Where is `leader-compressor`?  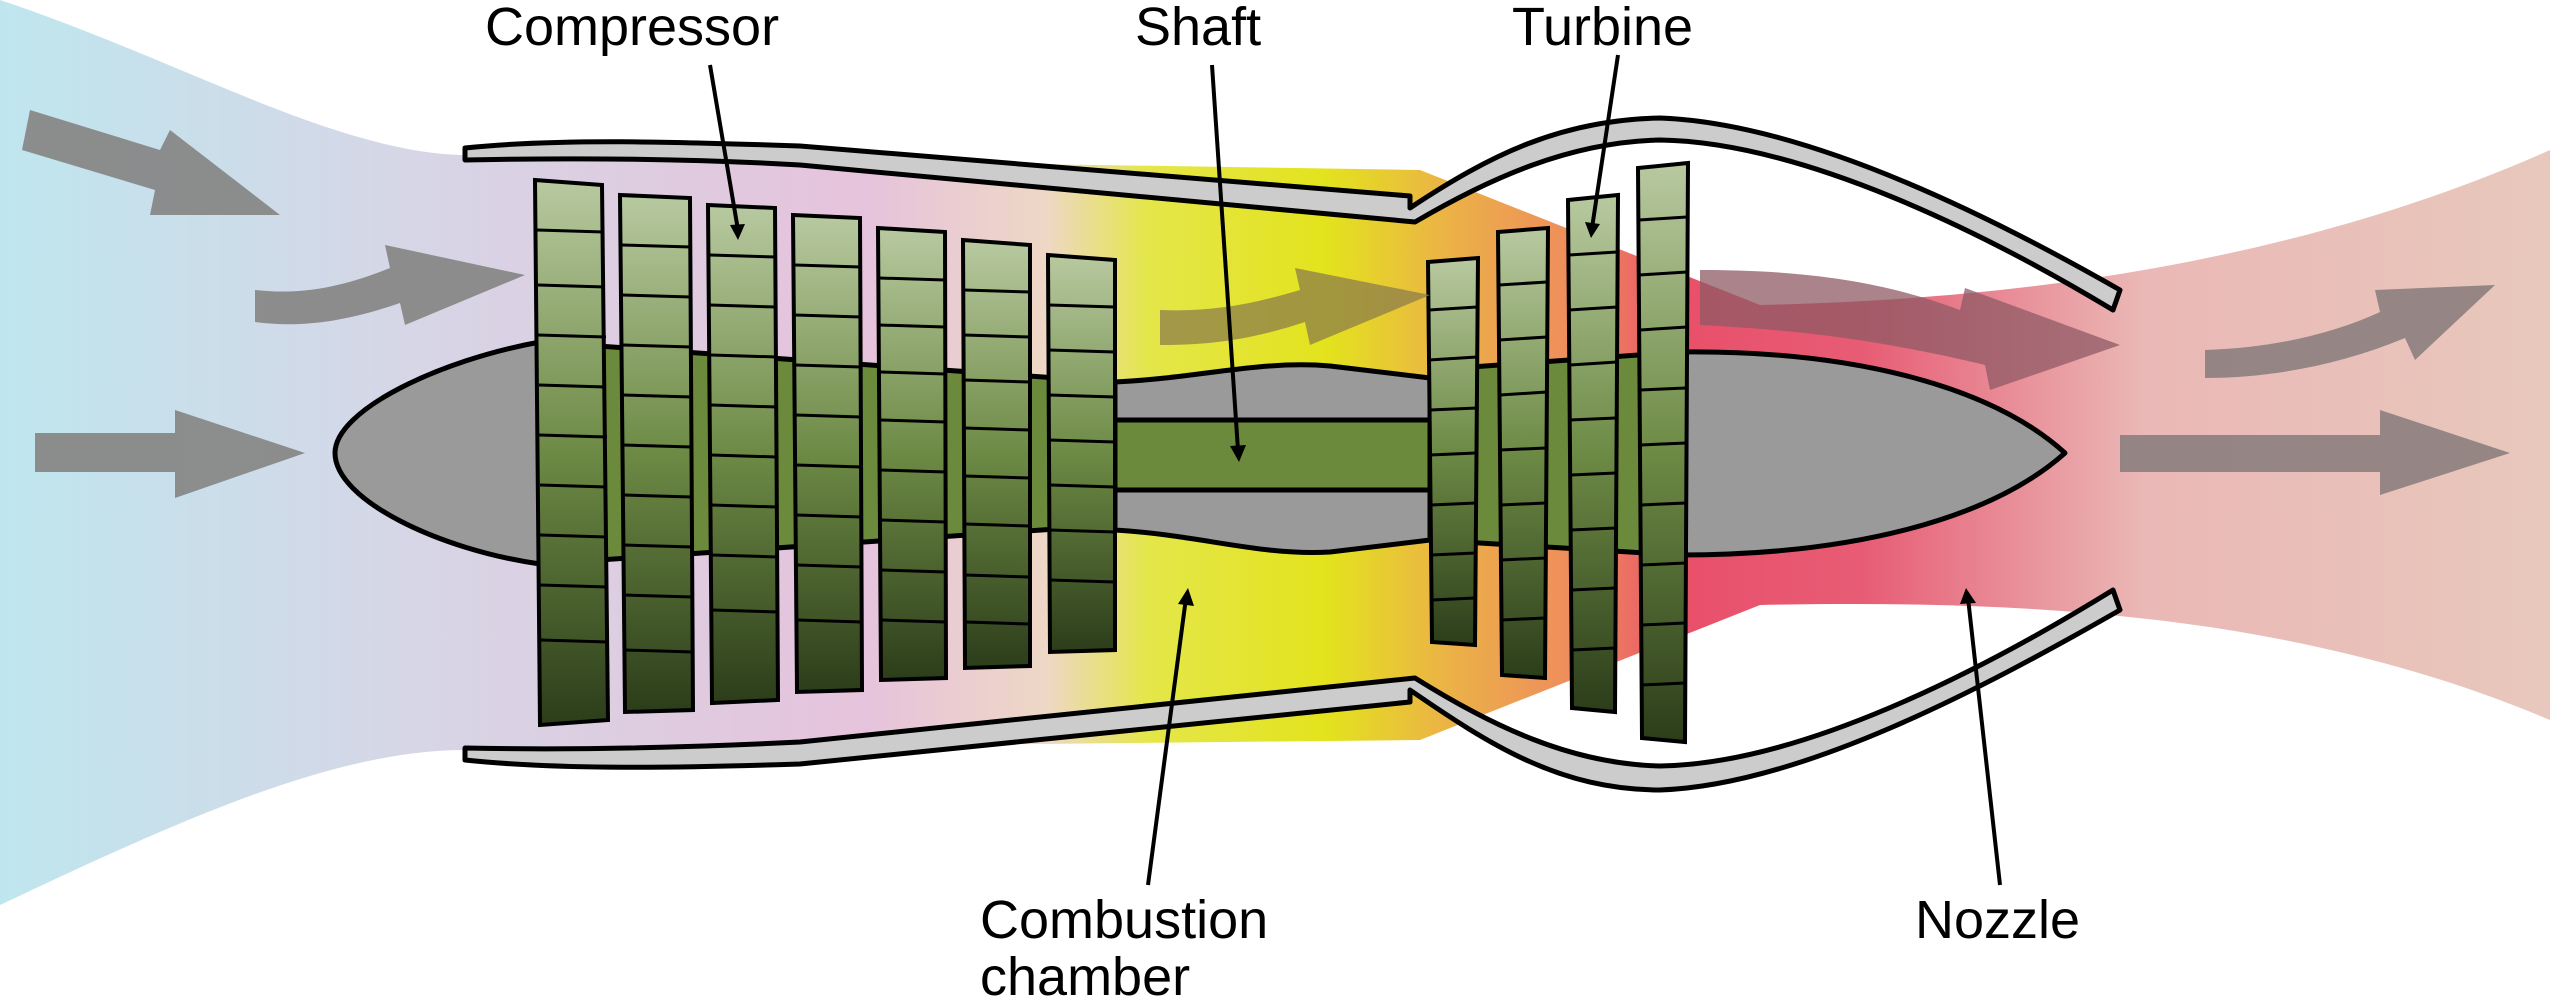 leader-compressor is located at coordinates (724, 147).